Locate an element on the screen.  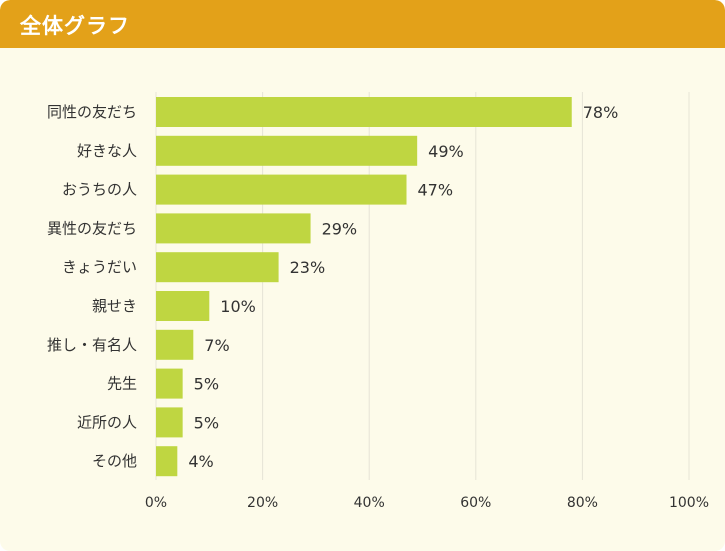
page-title: 全体グラフ is located at coordinates (75, 26).